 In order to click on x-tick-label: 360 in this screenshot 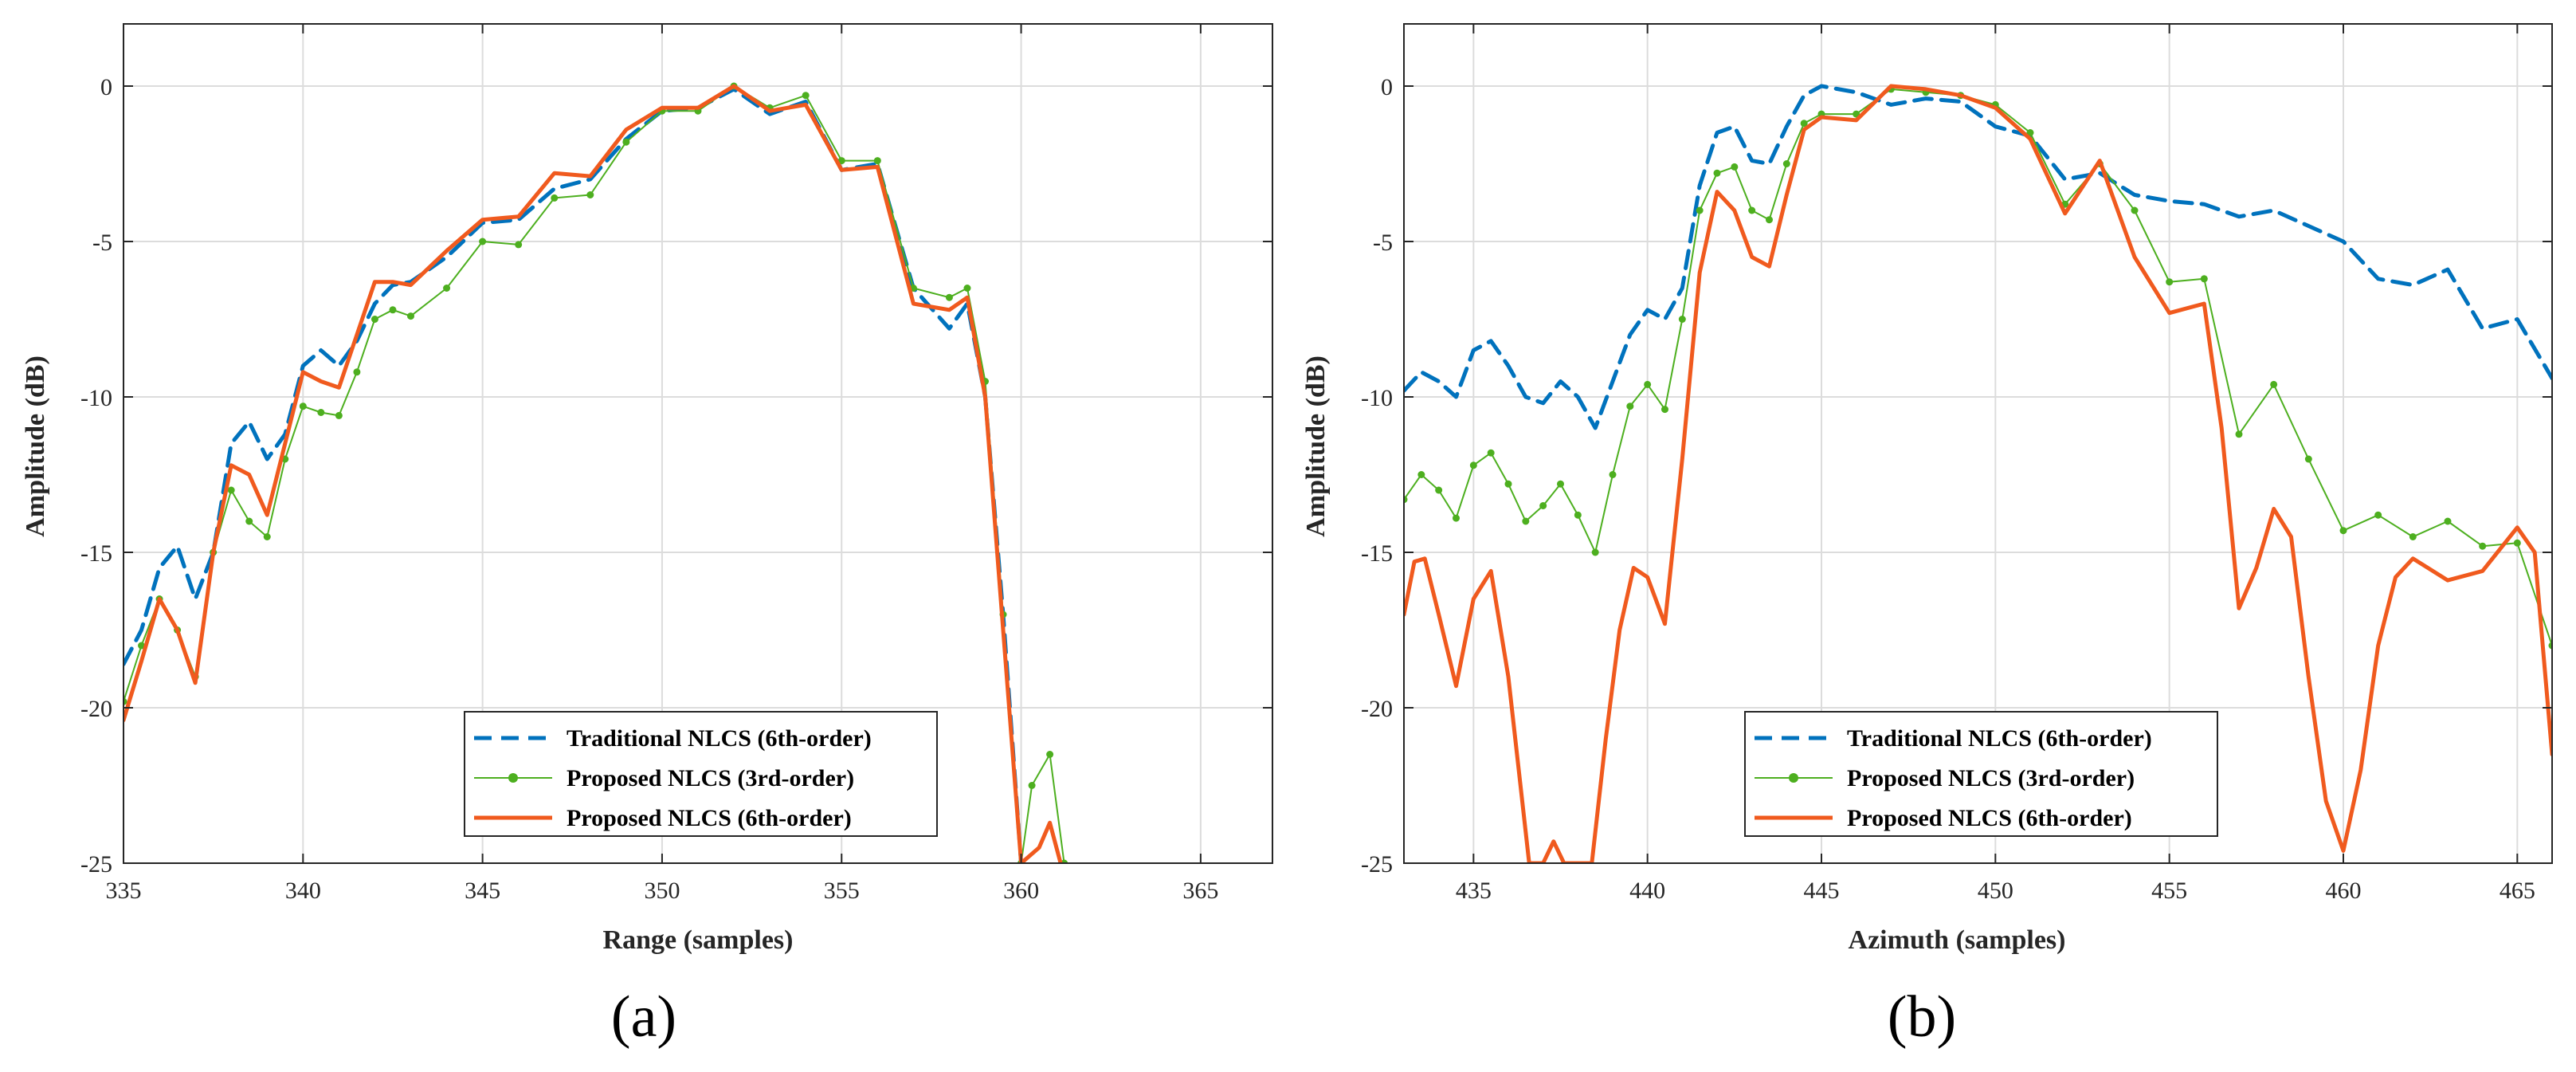, I will do `click(1021, 891)`.